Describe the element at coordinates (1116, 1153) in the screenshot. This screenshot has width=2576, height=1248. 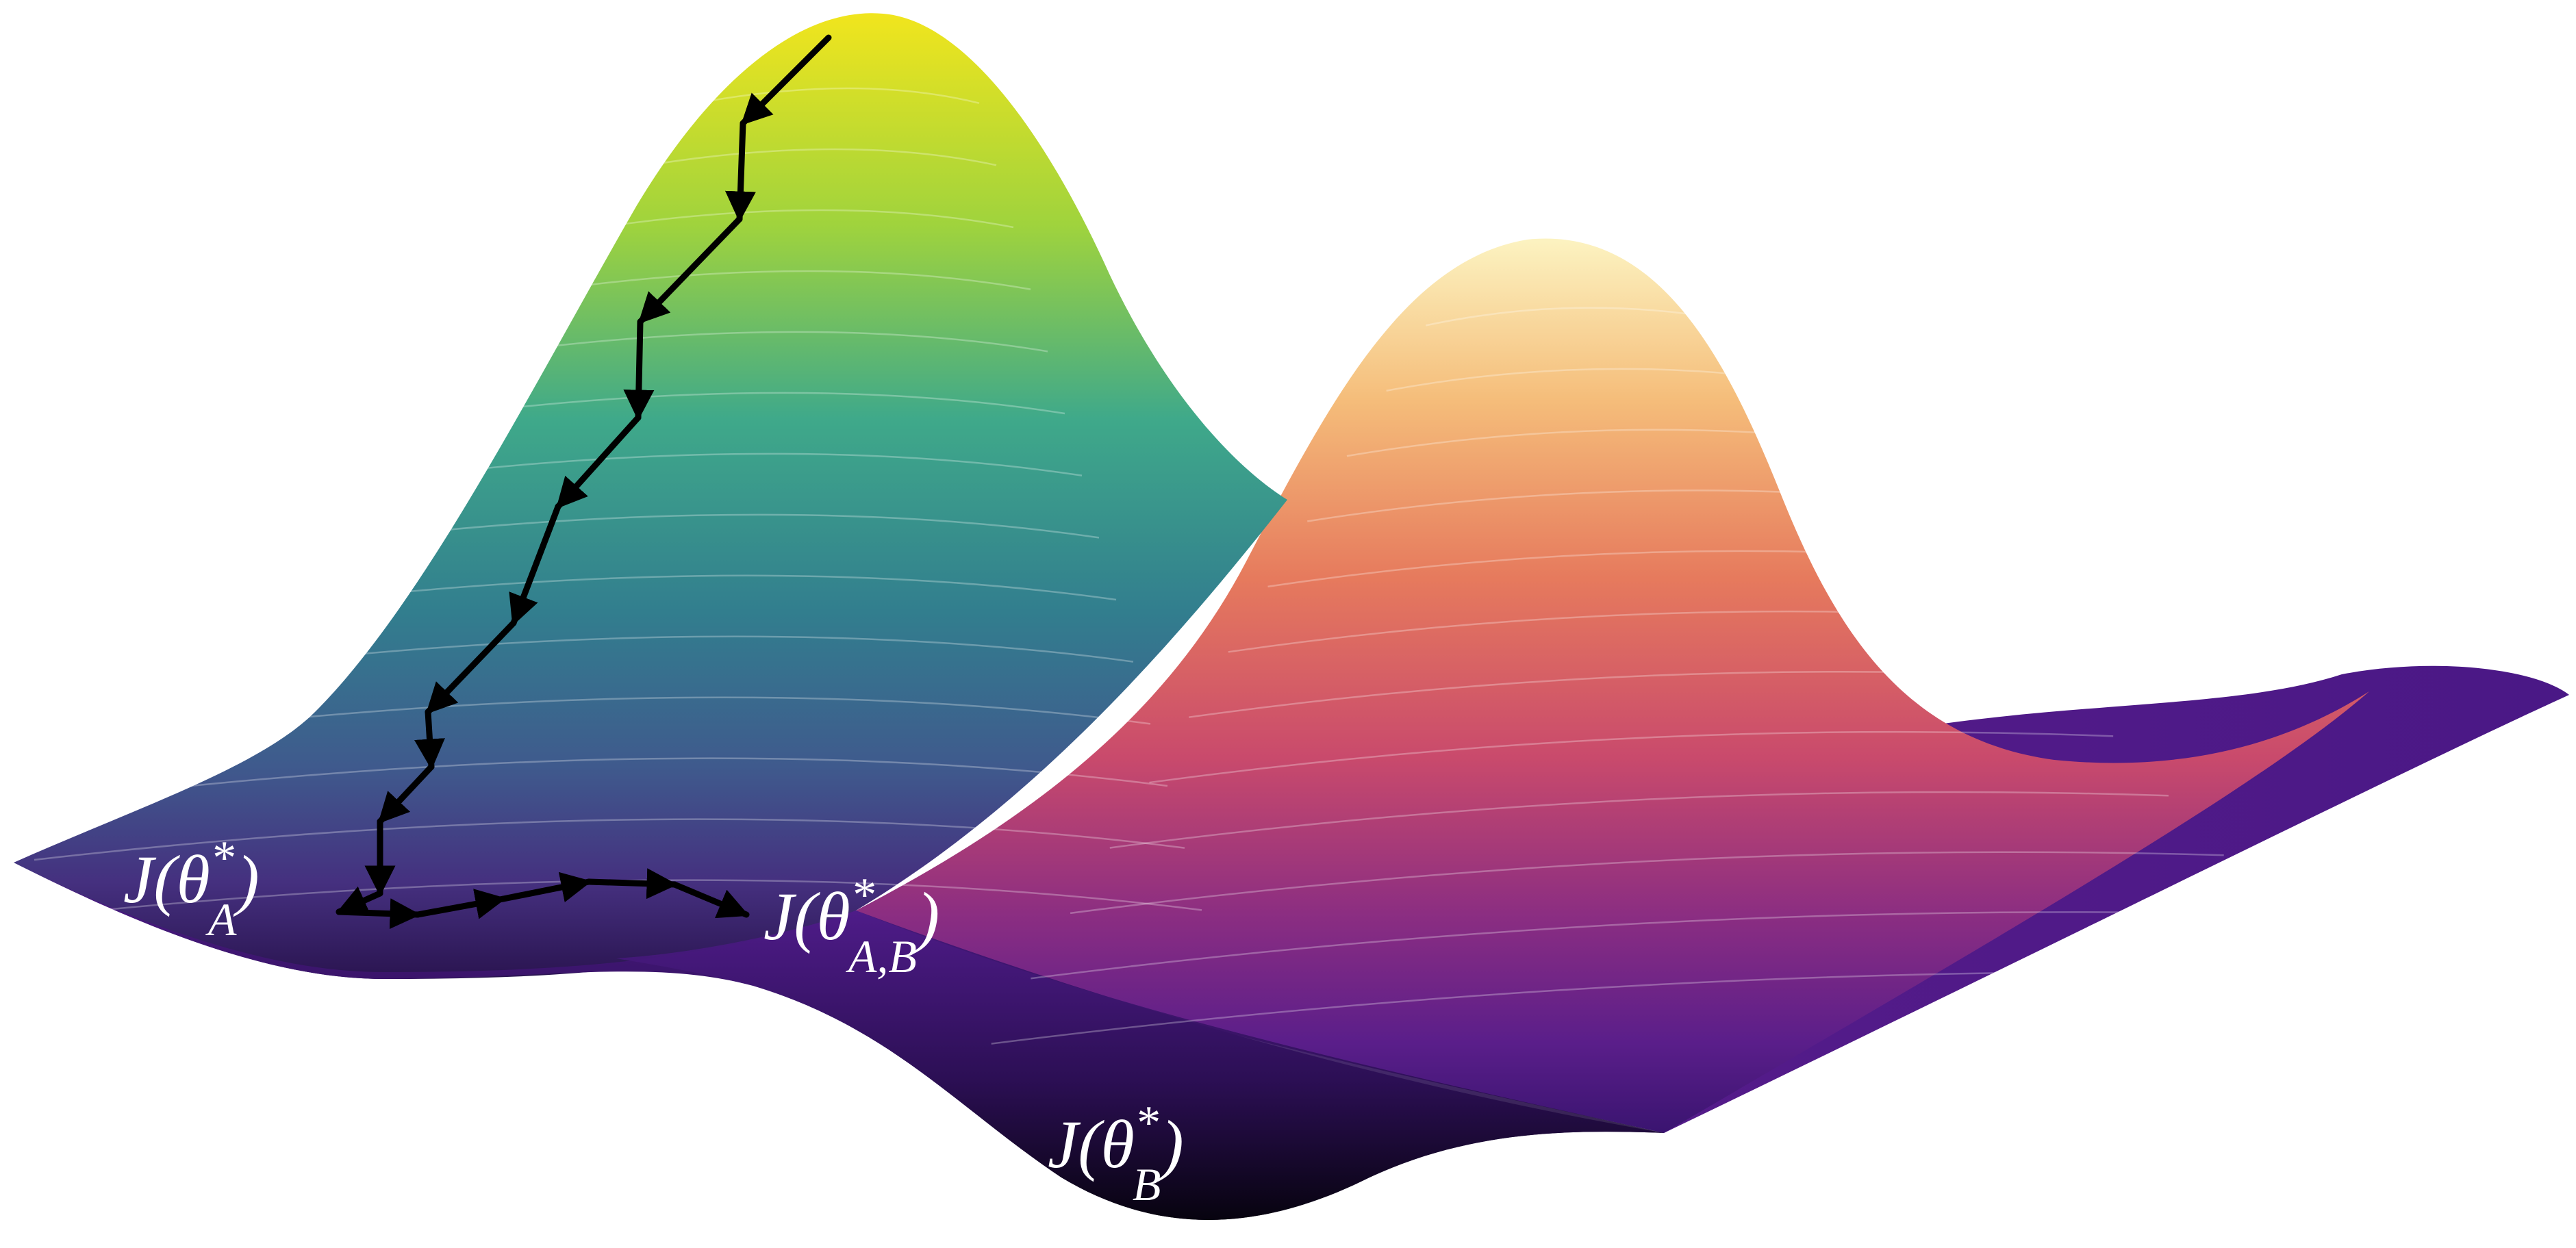
I see `label-theta-b: J(θ* B)` at that location.